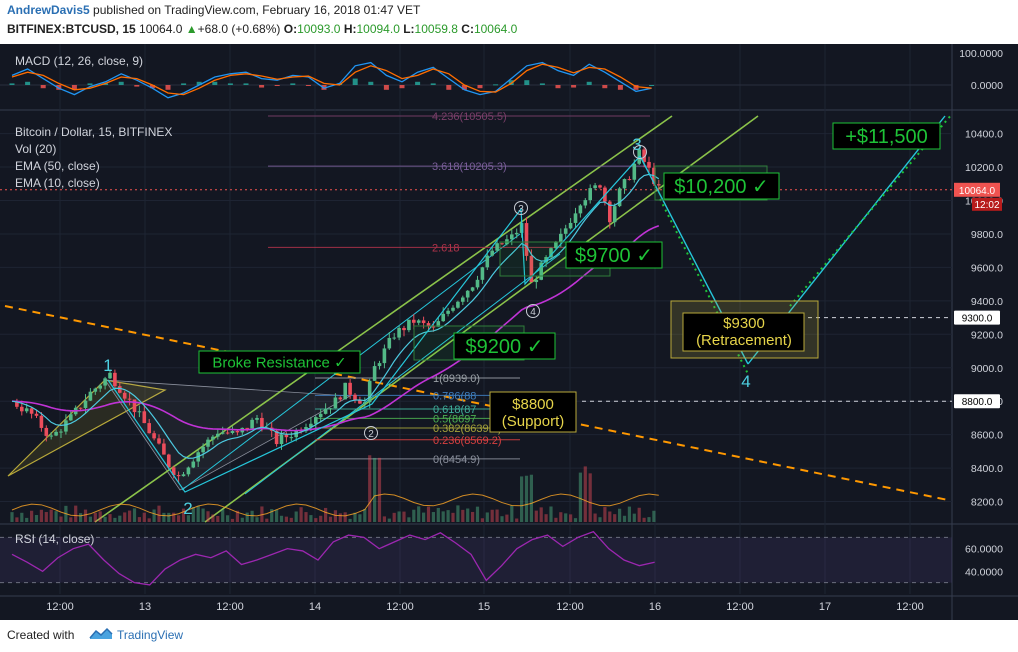 The width and height of the screenshot is (1018, 652). I want to click on annotation-label: $10,200 ✓, so click(721, 187).